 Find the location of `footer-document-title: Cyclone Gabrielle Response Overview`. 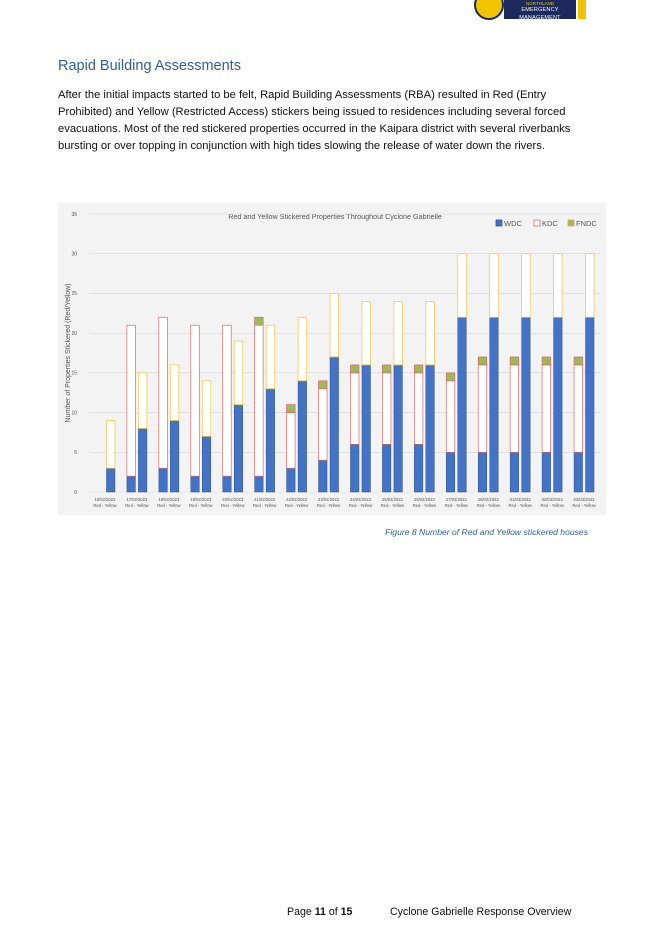

footer-document-title: Cyclone Gabrielle Response Overview is located at coordinates (481, 912).